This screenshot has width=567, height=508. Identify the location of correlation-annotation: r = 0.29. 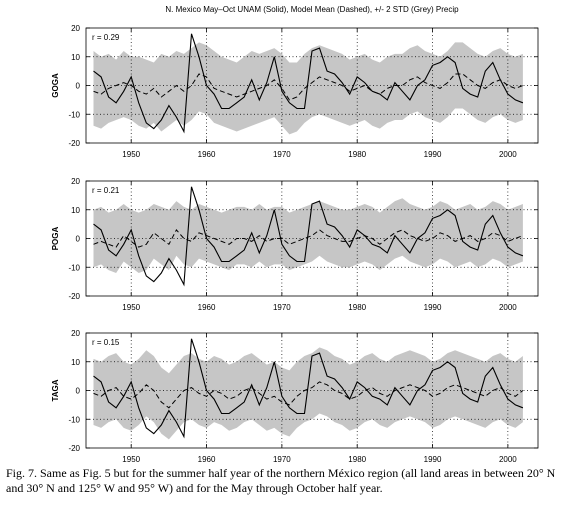
(106, 37).